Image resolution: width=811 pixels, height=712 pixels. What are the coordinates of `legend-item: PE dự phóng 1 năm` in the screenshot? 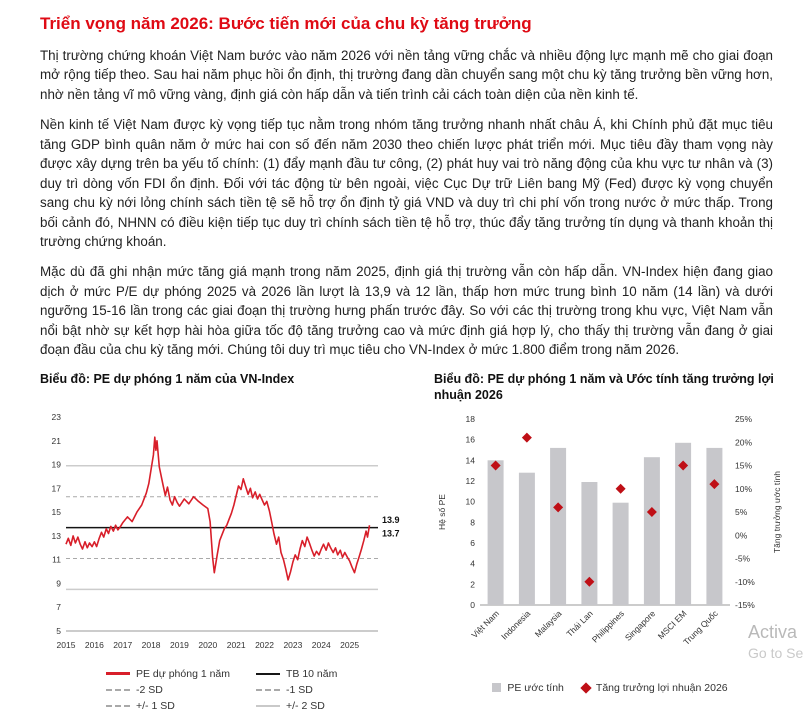 It's located at (181, 674).